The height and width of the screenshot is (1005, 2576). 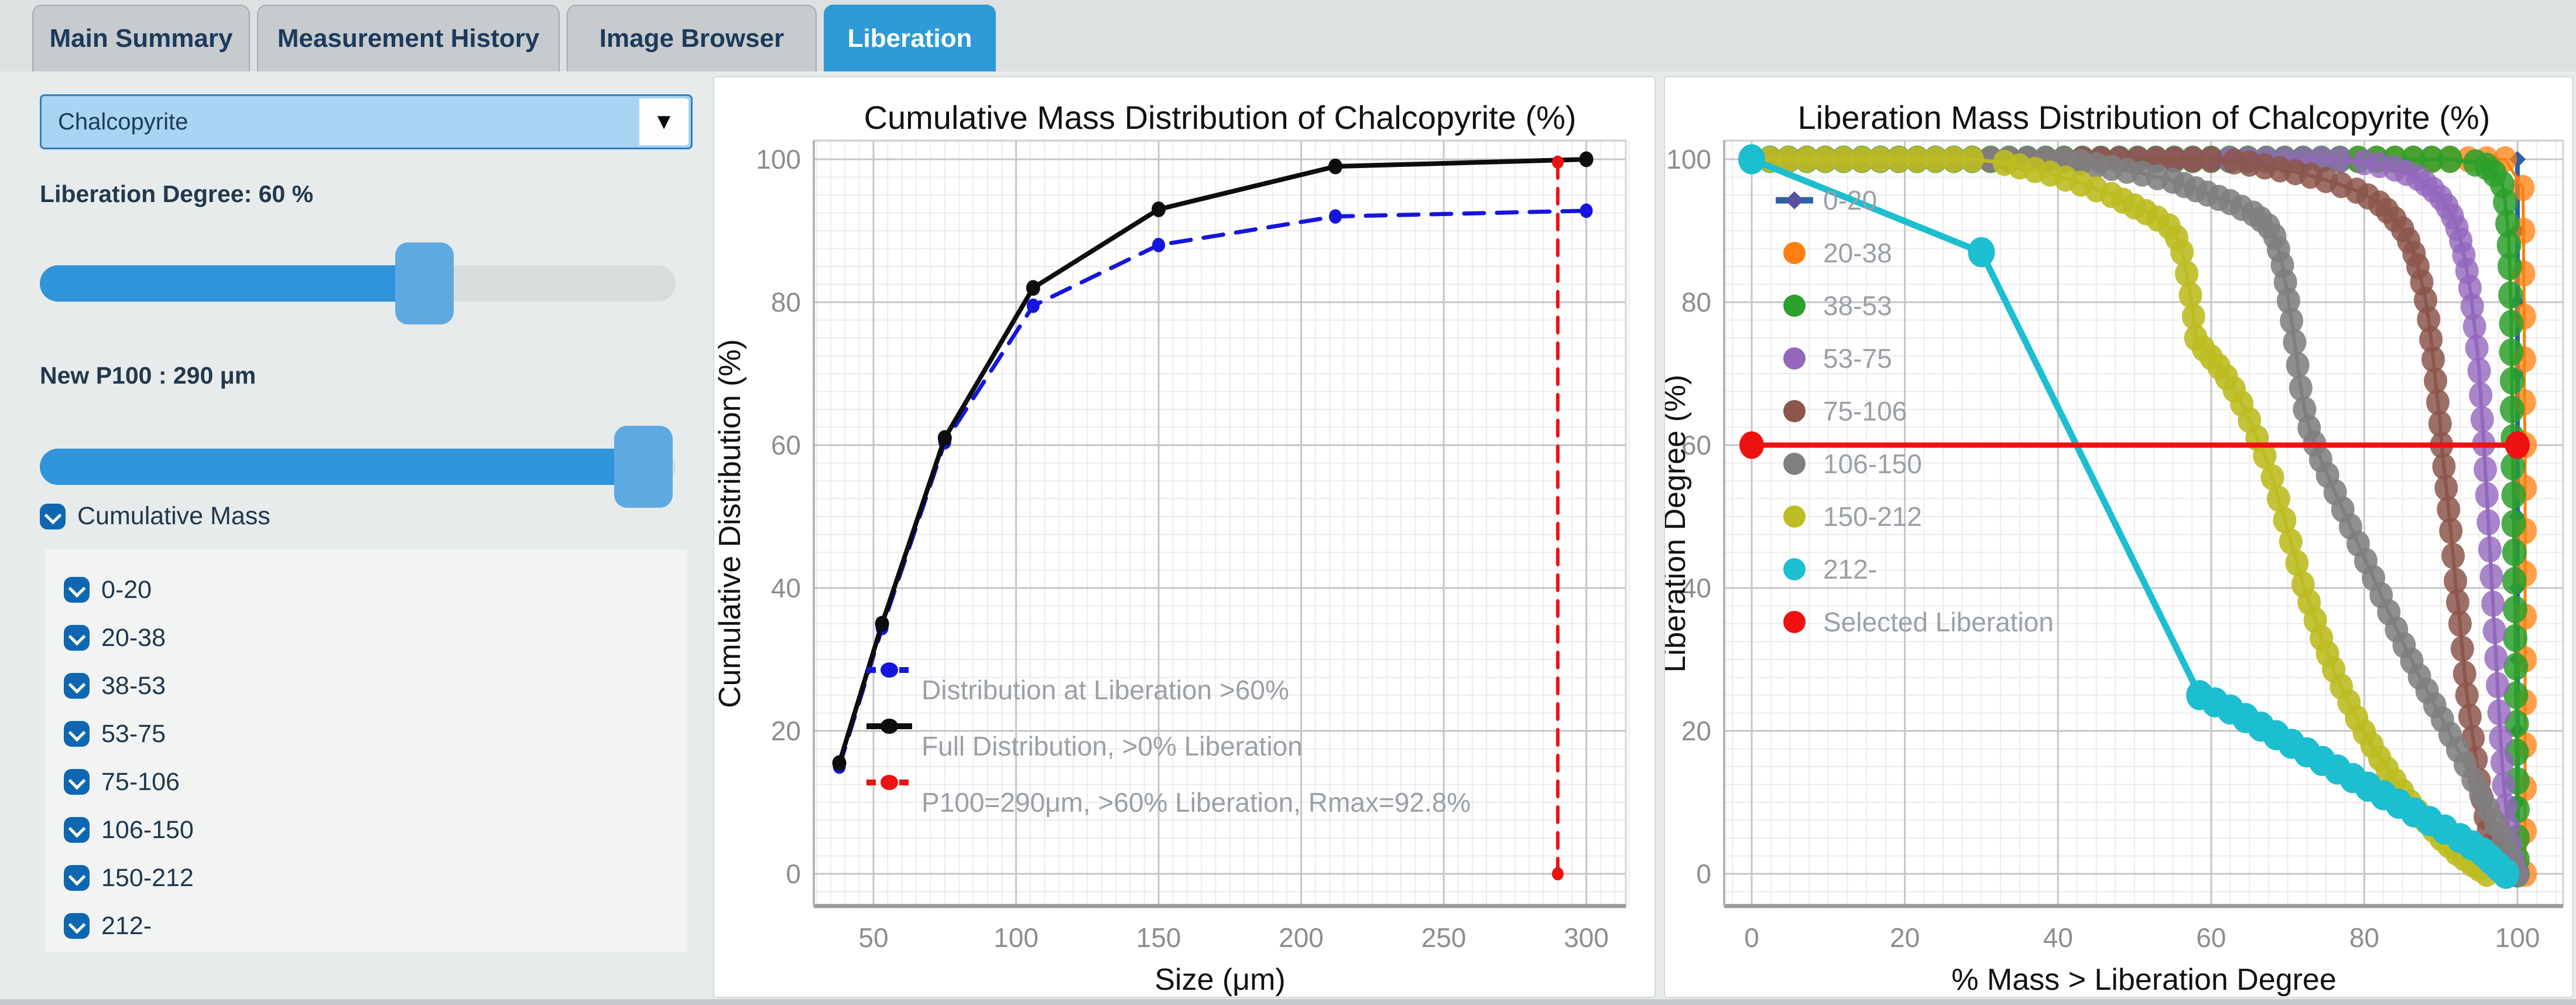 I want to click on liberation-degree-label: Liberation Degree: 60 %, so click(x=177, y=193).